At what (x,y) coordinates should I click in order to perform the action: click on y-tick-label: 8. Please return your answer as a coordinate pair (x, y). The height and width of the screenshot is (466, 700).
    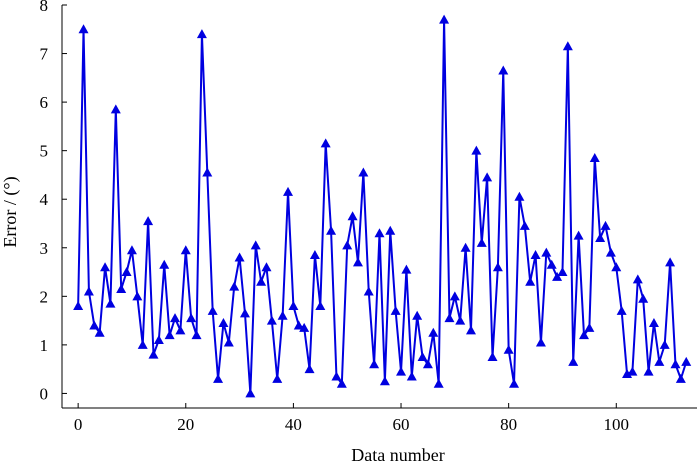
    Looking at the image, I should click on (44, 7).